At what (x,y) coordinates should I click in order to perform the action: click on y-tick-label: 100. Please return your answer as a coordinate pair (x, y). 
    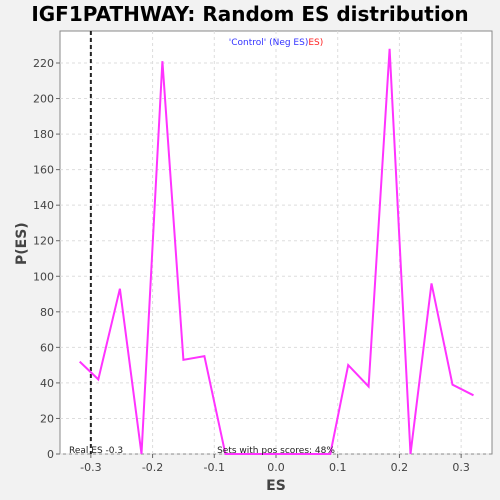
    Looking at the image, I should click on (43, 276).